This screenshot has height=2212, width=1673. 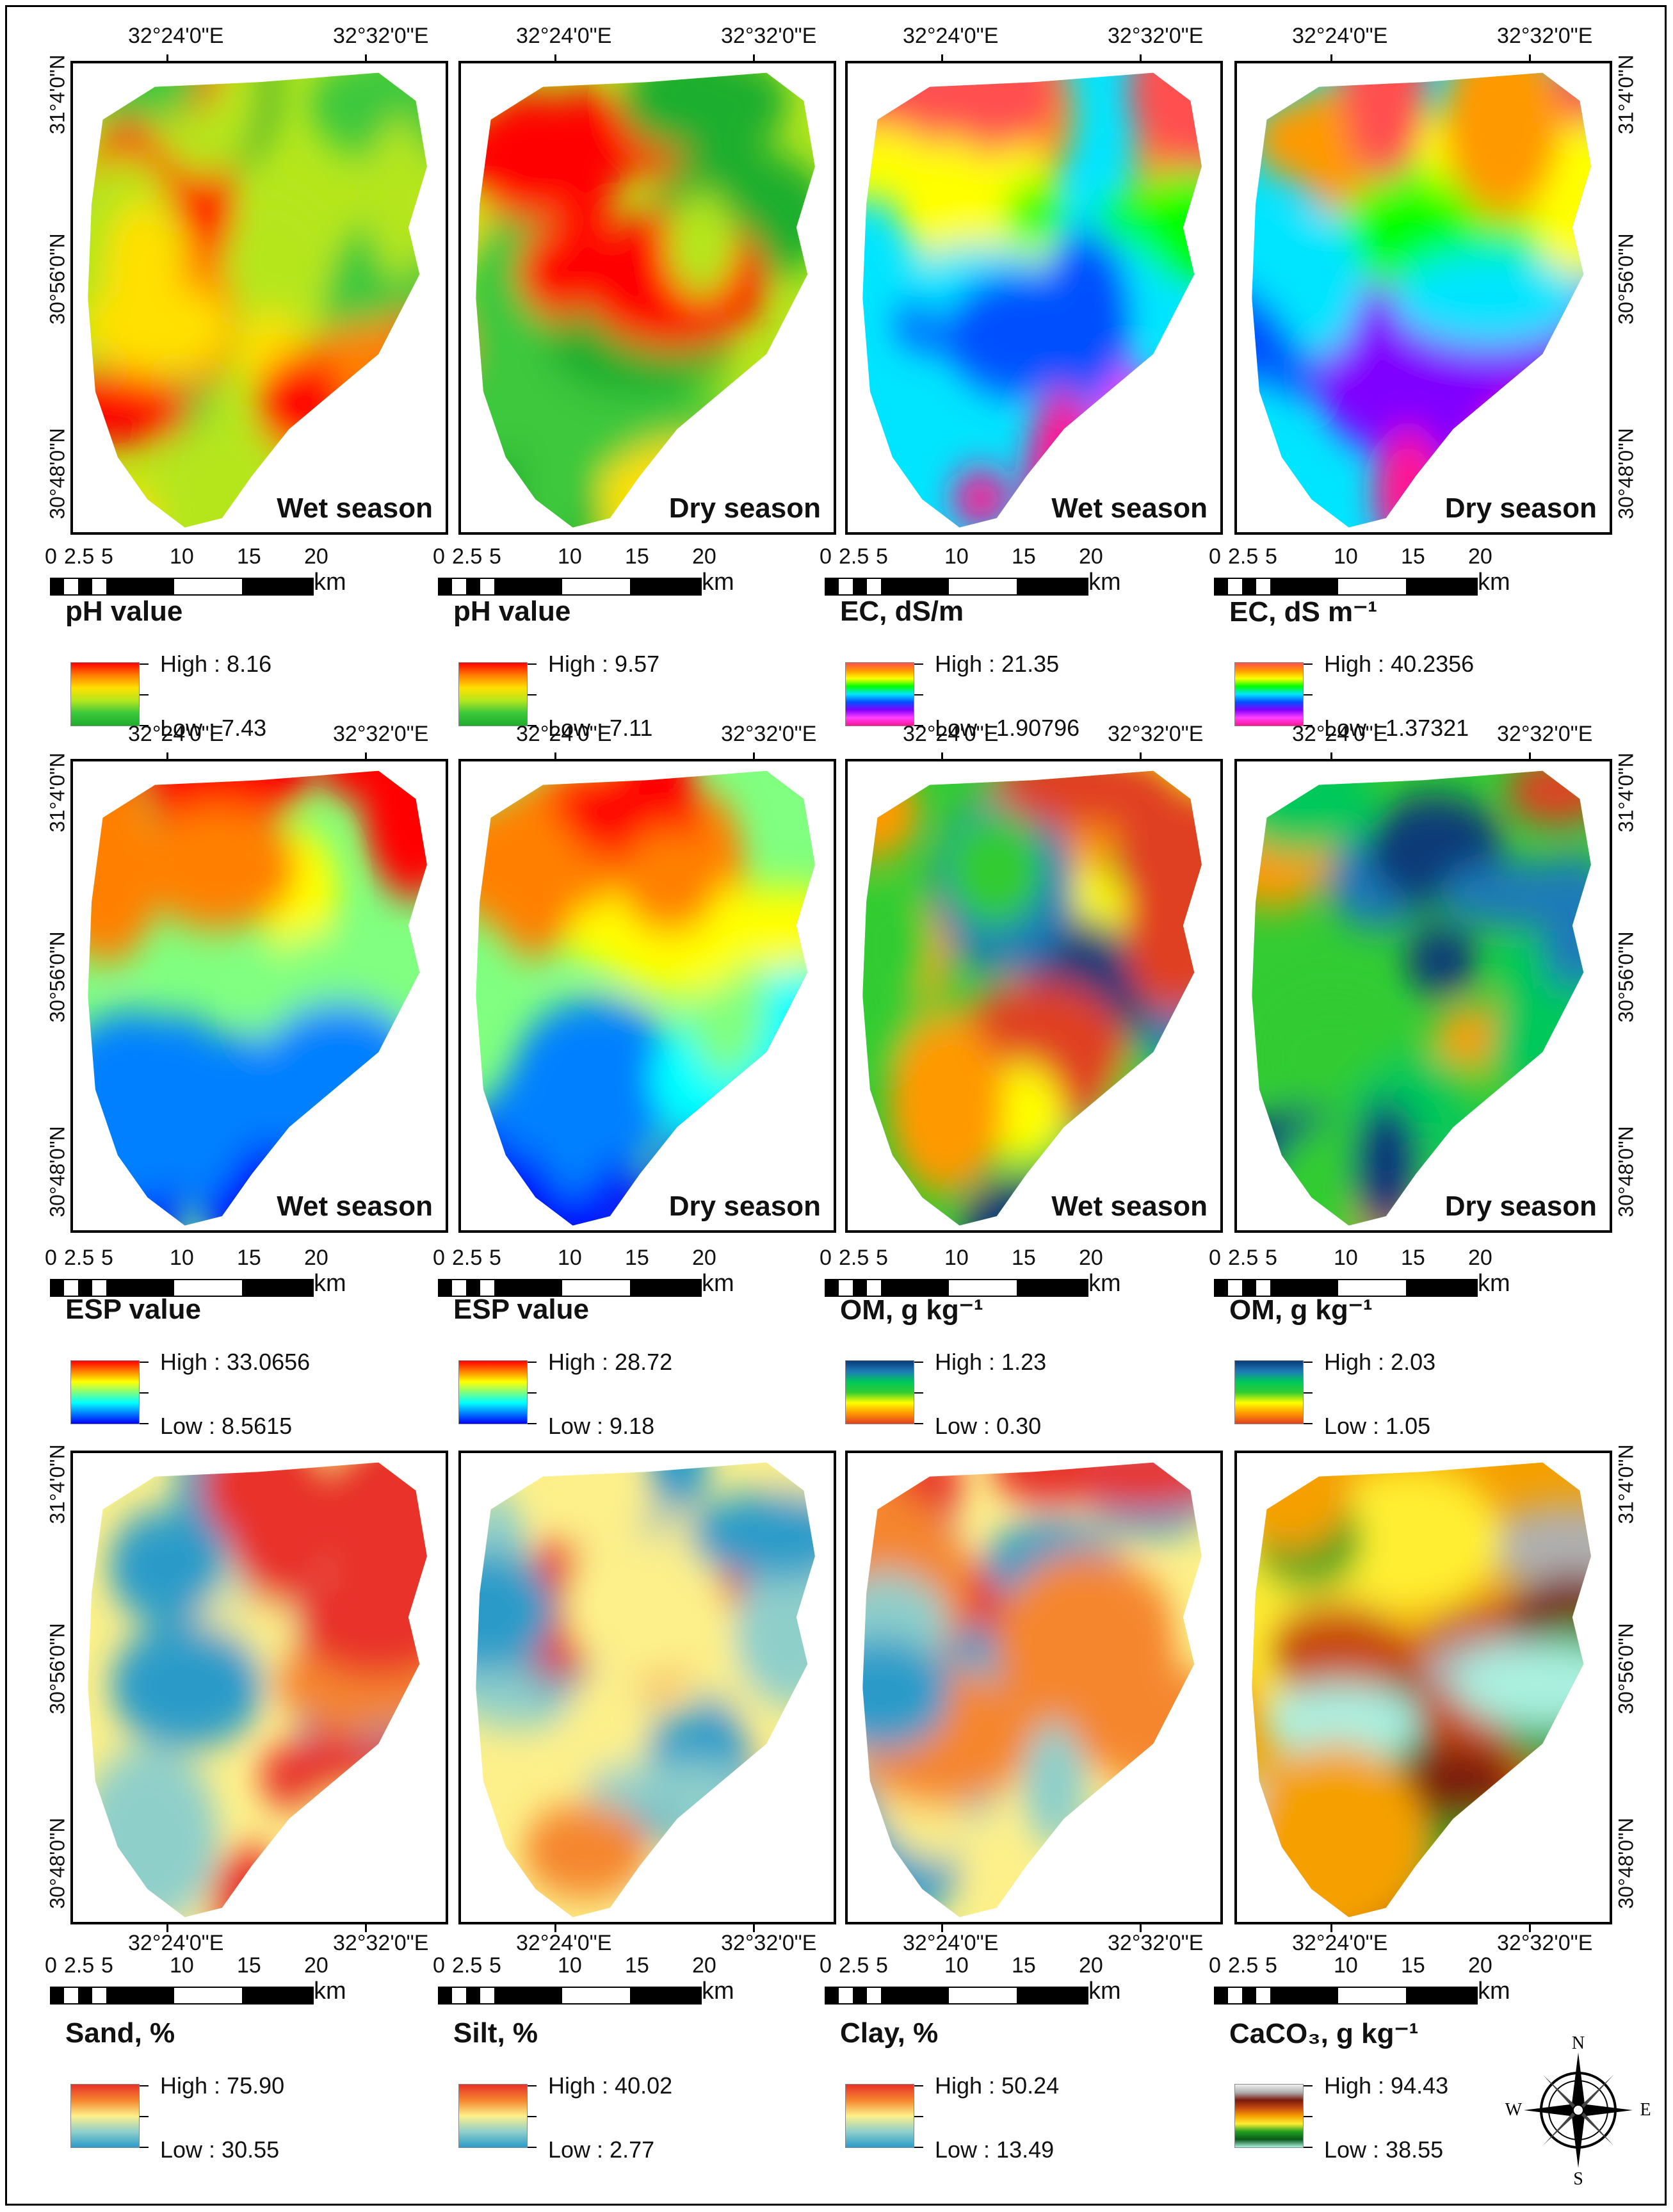 What do you see at coordinates (1514, 2110) in the screenshot?
I see `compass-label-w: W` at bounding box center [1514, 2110].